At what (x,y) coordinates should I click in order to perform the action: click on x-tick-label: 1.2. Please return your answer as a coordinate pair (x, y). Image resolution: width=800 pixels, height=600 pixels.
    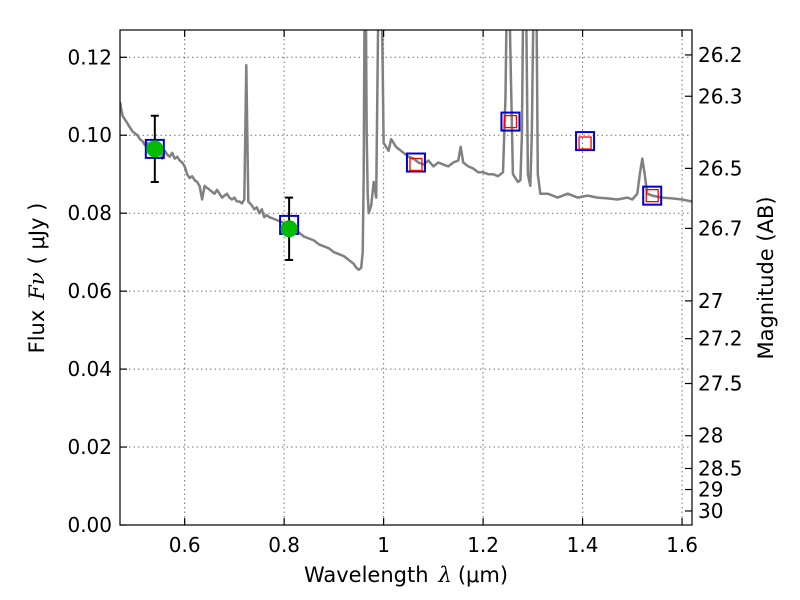
    Looking at the image, I should click on (483, 545).